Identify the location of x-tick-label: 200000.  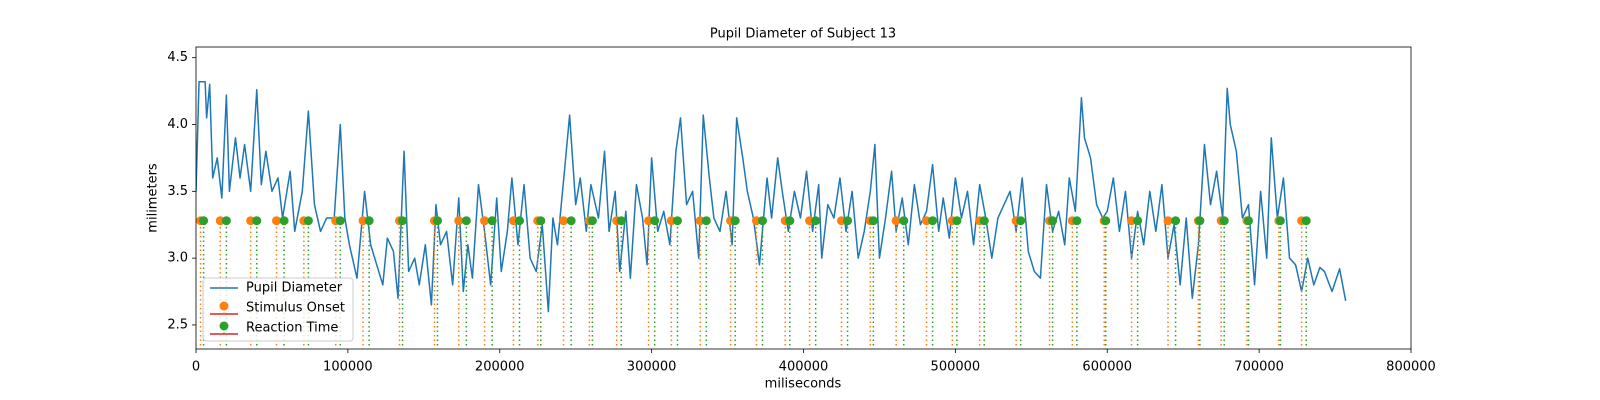
(500, 367).